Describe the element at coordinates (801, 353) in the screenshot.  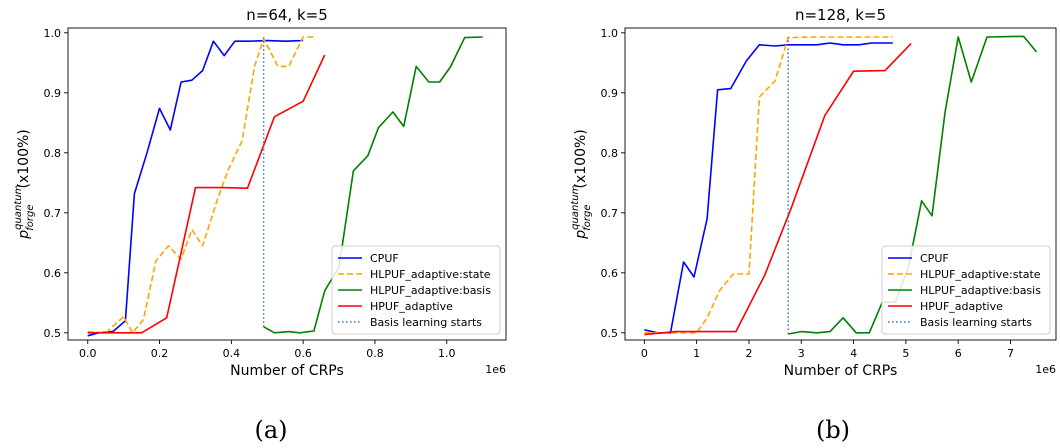
I see `x-tick-label: 3` at that location.